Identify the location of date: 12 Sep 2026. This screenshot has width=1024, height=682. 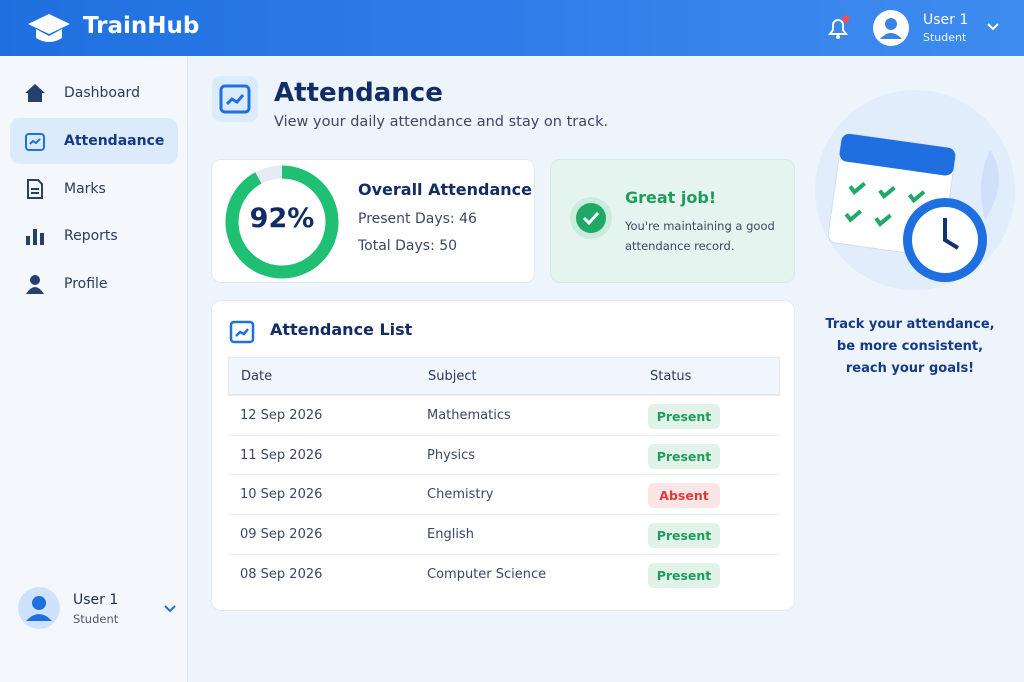
(281, 415).